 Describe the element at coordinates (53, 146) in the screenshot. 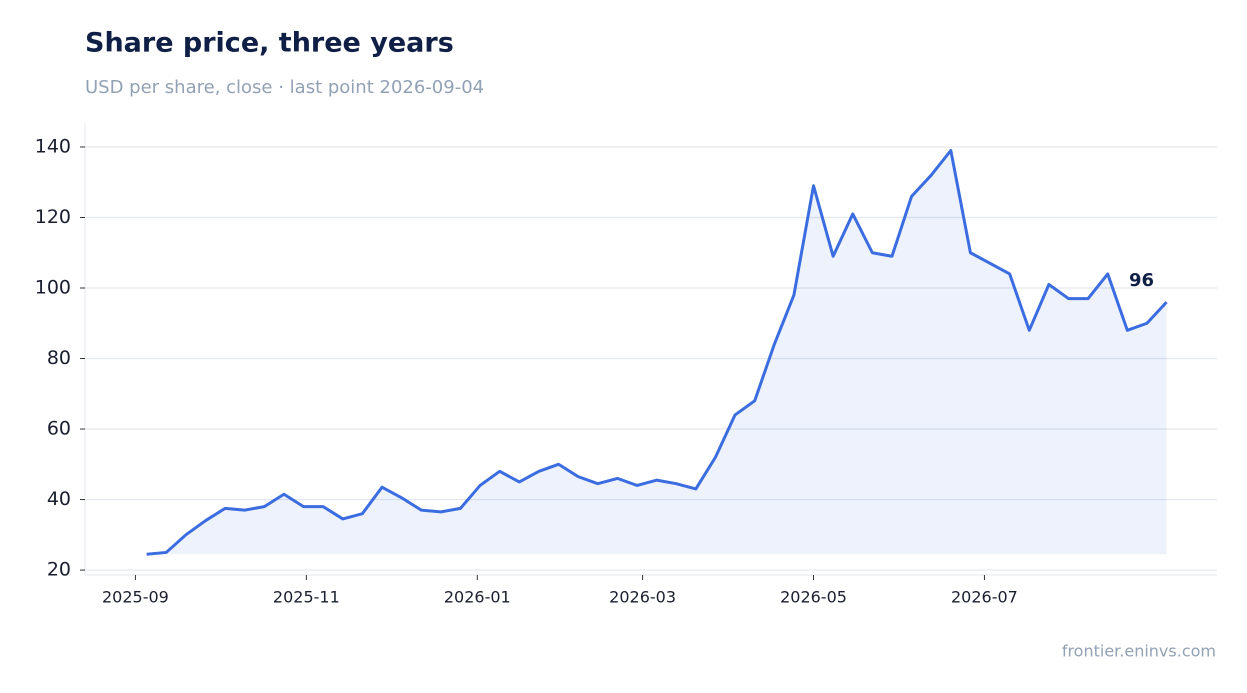

I see `y-tick-label: 140` at that location.